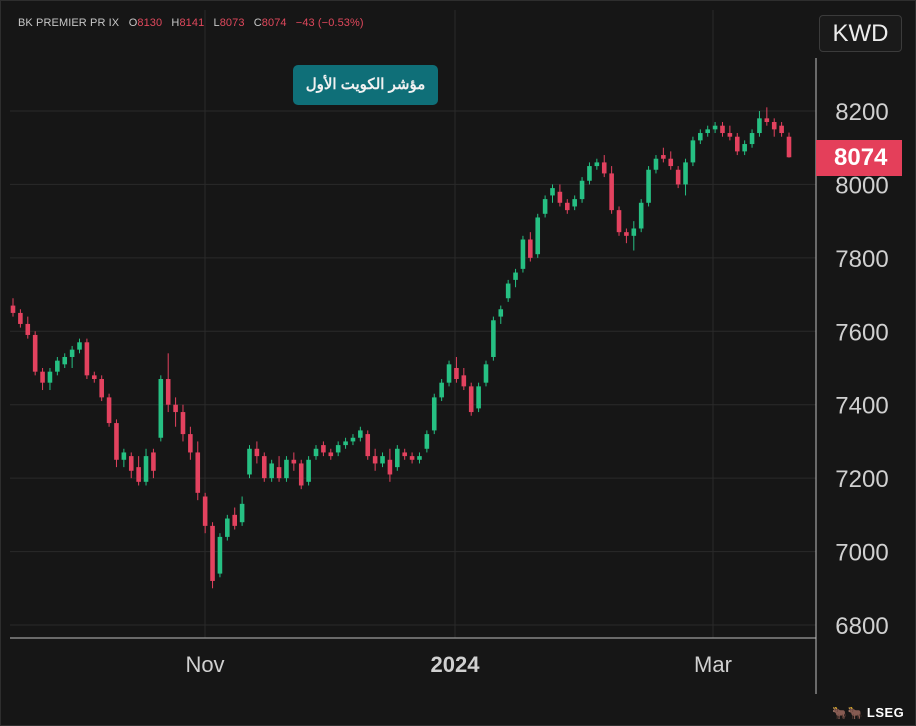 This screenshot has width=916, height=726. What do you see at coordinates (456, 664) in the screenshot?
I see `x-tick-label: 2024` at bounding box center [456, 664].